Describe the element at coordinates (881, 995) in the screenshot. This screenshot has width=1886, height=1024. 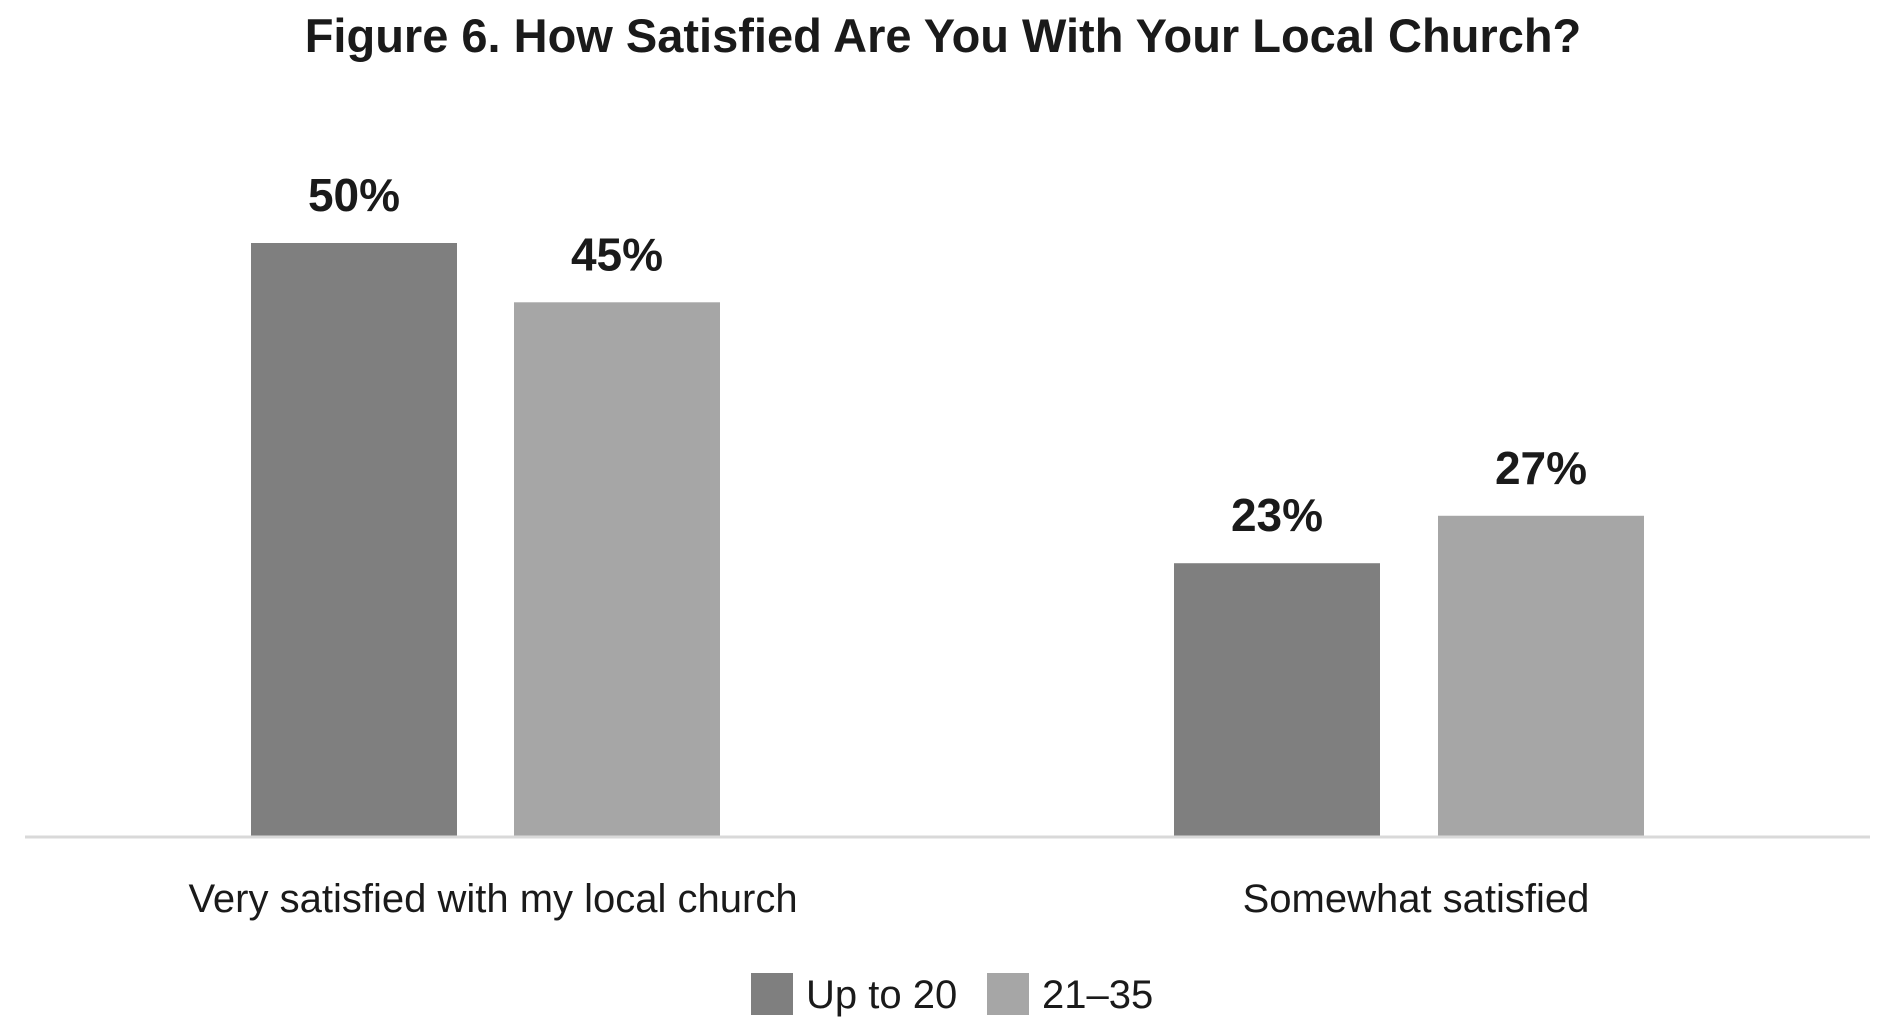
I see `legend-label: Up to 20` at that location.